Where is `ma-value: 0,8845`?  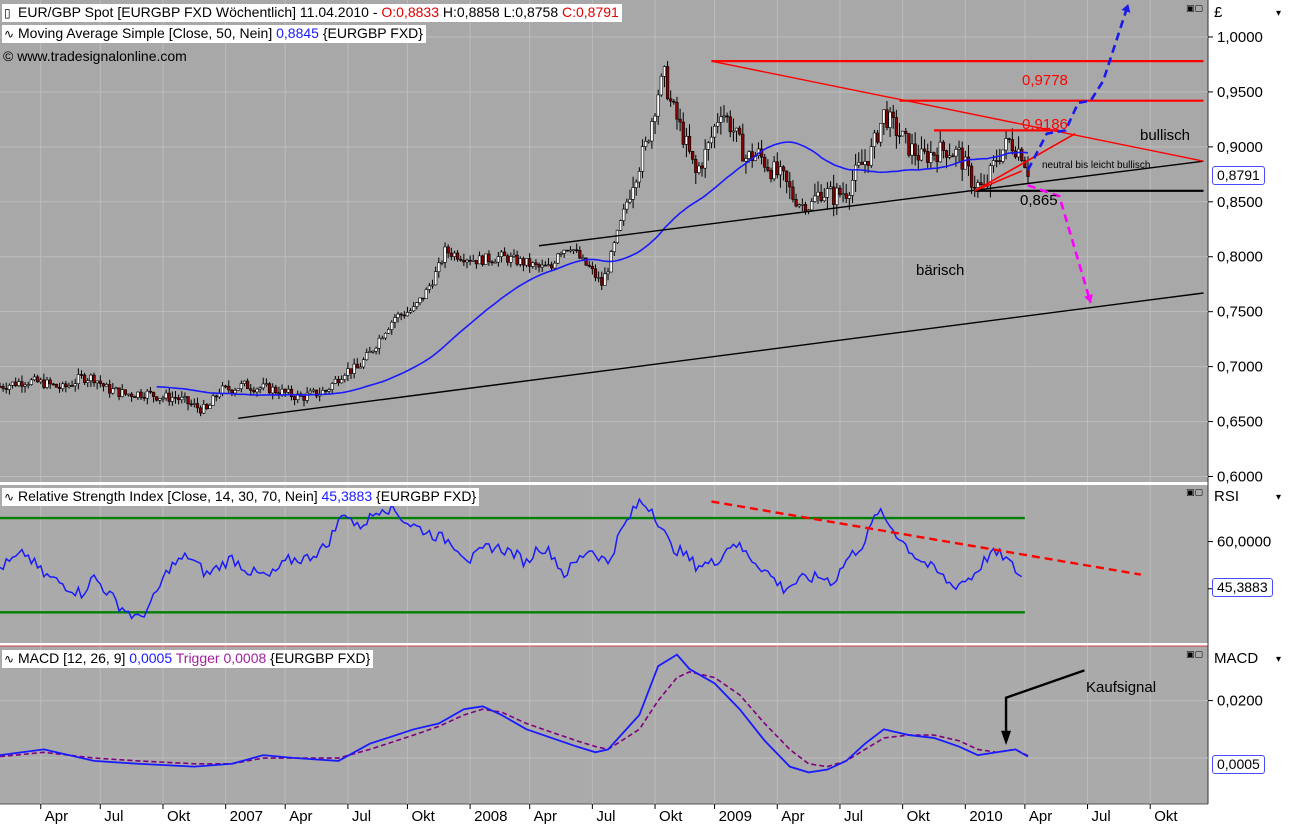
ma-value: 0,8845 is located at coordinates (297, 33).